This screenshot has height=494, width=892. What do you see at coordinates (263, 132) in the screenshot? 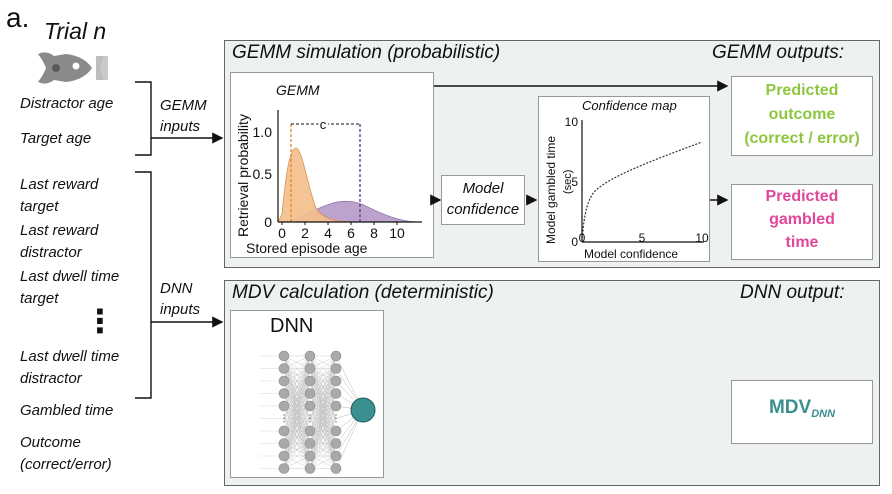
I see `gemm-ytick-label: 1.0` at bounding box center [263, 132].